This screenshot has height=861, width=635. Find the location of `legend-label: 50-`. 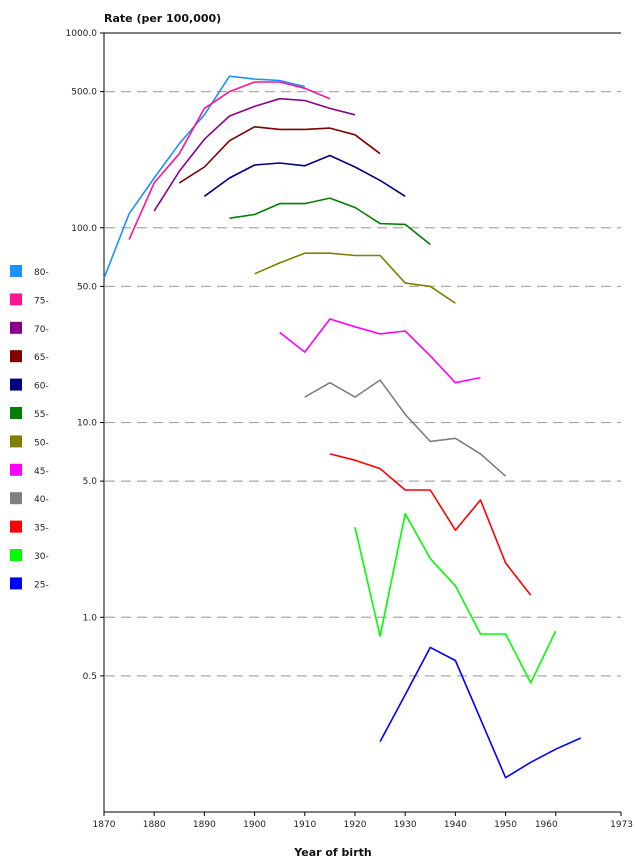

legend-label: 50- is located at coordinates (41, 443).